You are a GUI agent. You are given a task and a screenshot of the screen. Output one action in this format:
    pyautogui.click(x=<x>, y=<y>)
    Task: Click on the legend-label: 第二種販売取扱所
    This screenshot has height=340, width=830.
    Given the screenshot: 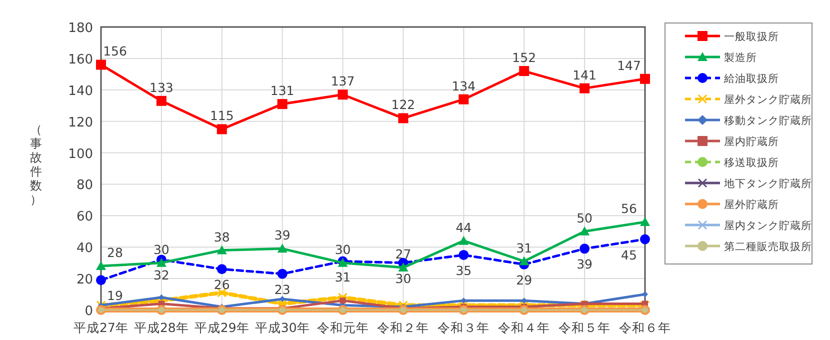 What is the action you would take?
    pyautogui.click(x=768, y=246)
    